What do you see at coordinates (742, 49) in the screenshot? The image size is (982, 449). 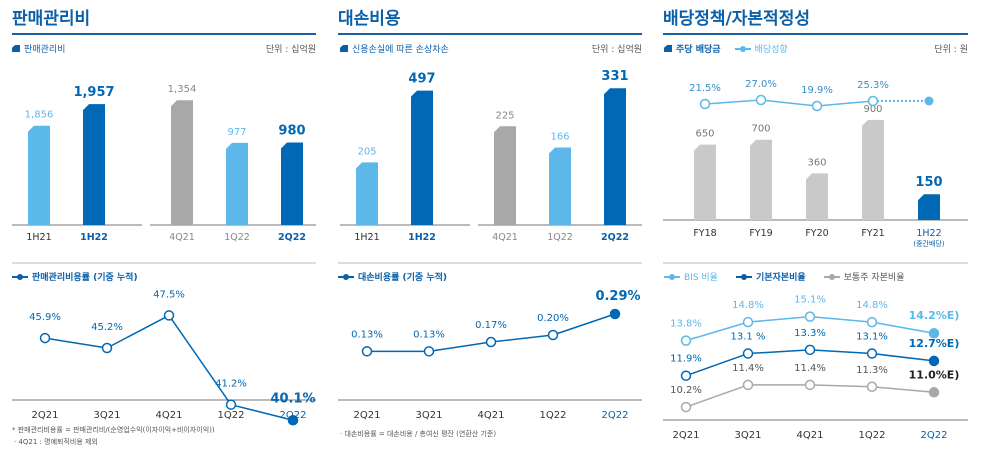 I see `line-legend-icon` at bounding box center [742, 49].